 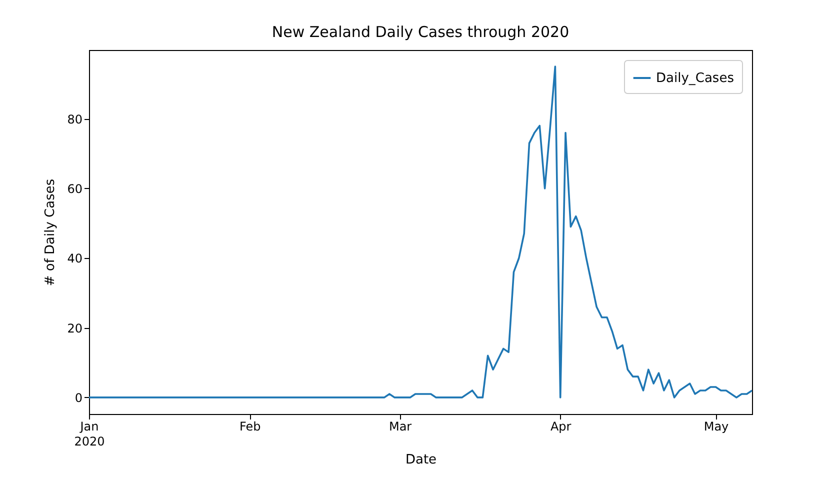 I want to click on y-axis-title: # of Daily Cases, so click(x=50, y=232).